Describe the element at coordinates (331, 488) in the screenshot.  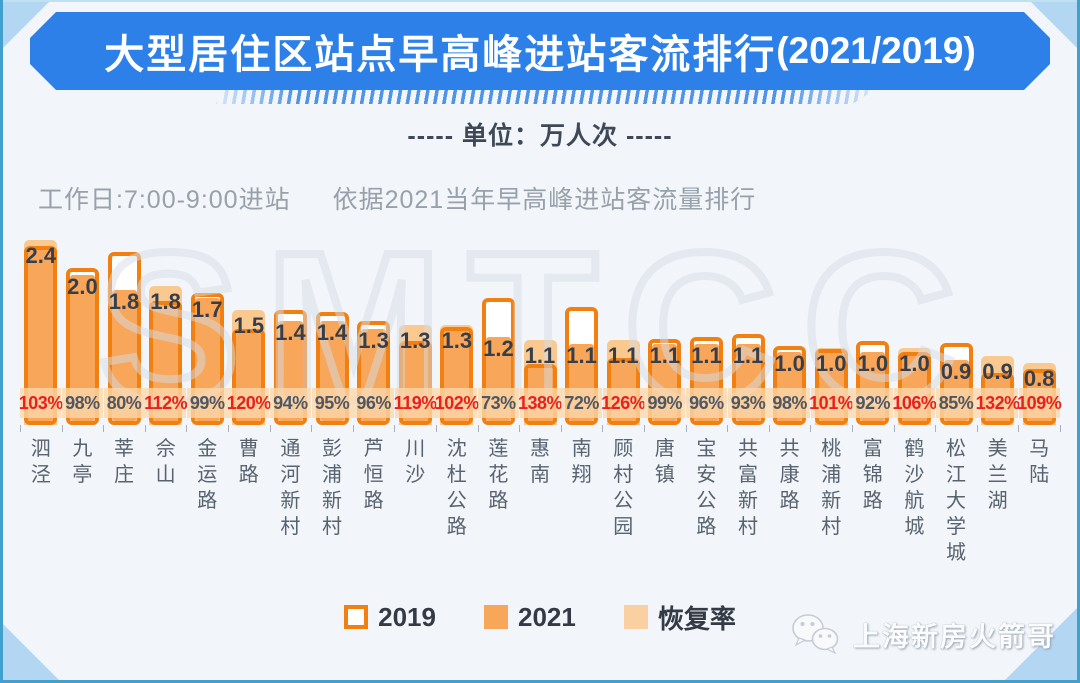
I see `station-name-彭浦新村: 彭 浦 新 村` at that location.